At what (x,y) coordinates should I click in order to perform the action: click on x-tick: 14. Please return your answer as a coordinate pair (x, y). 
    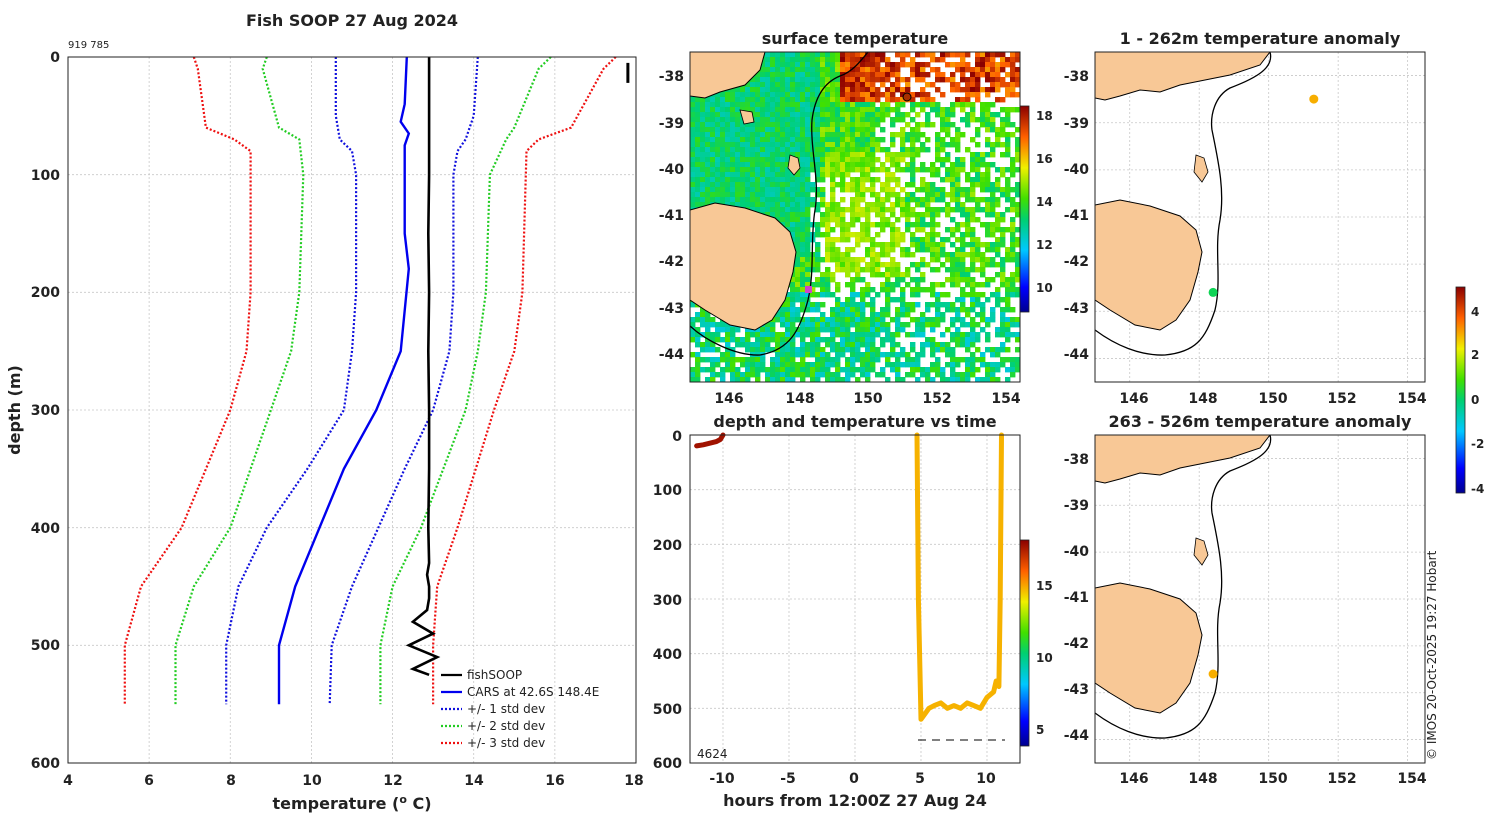
    Looking at the image, I should click on (474, 781).